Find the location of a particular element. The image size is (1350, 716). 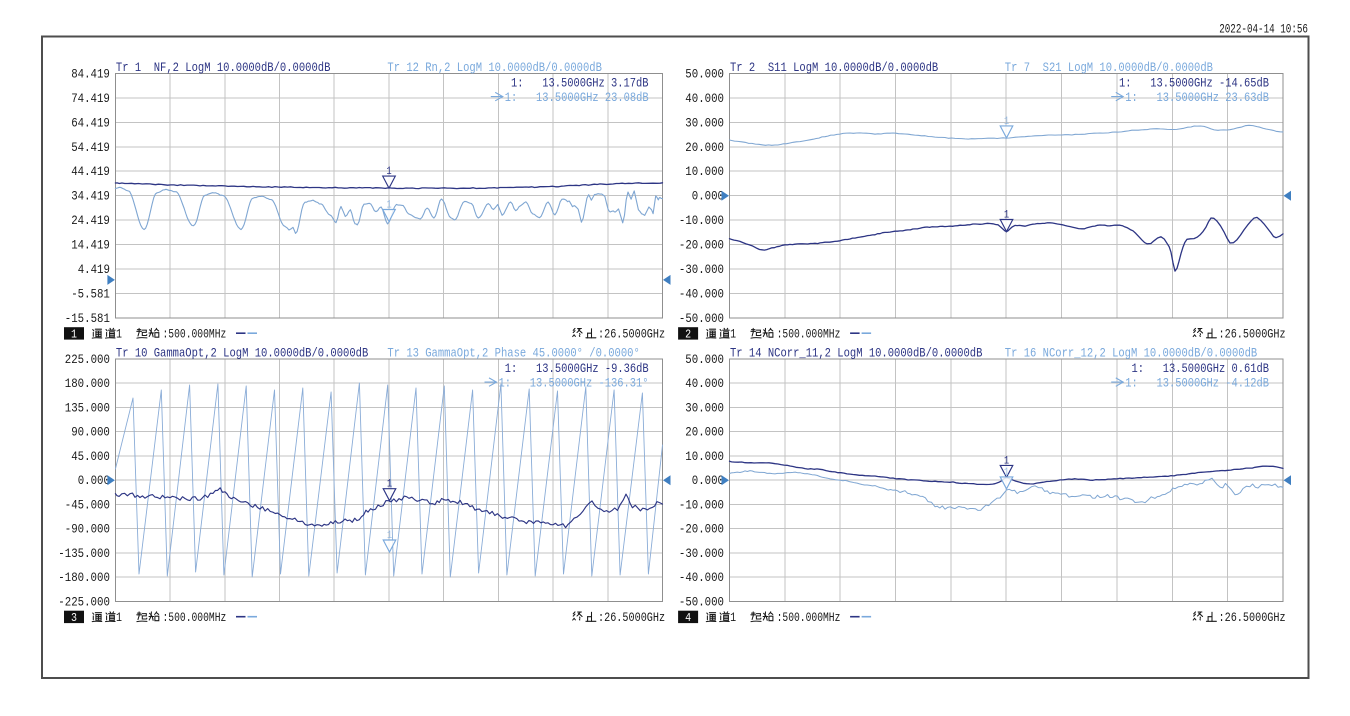

svg-text: 2 is located at coordinates (688, 335).